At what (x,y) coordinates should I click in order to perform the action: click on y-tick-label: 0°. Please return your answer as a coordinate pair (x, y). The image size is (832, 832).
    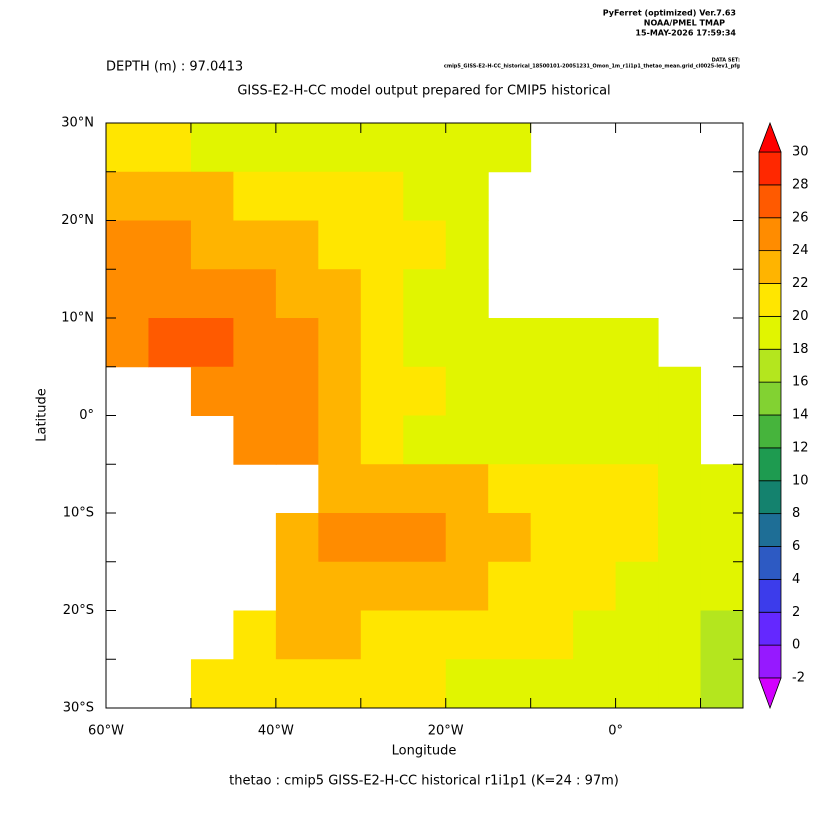
    Looking at the image, I should click on (86, 415).